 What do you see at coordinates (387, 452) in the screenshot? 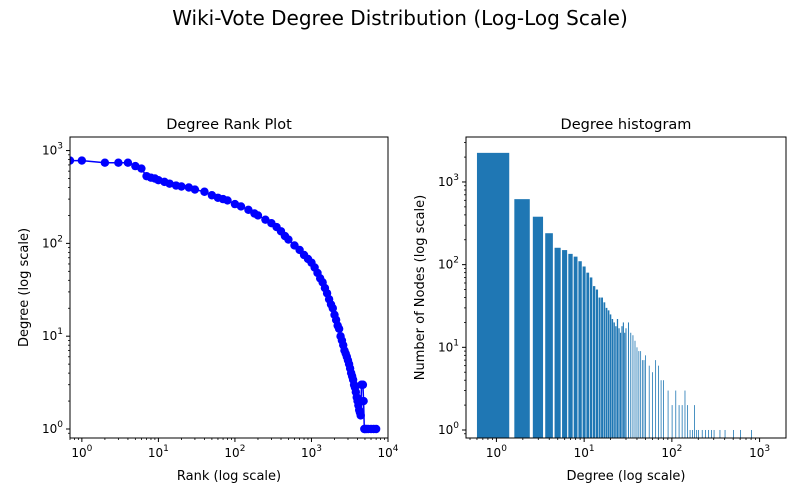
I see `x-tick-label: 10⁴` at bounding box center [387, 452].